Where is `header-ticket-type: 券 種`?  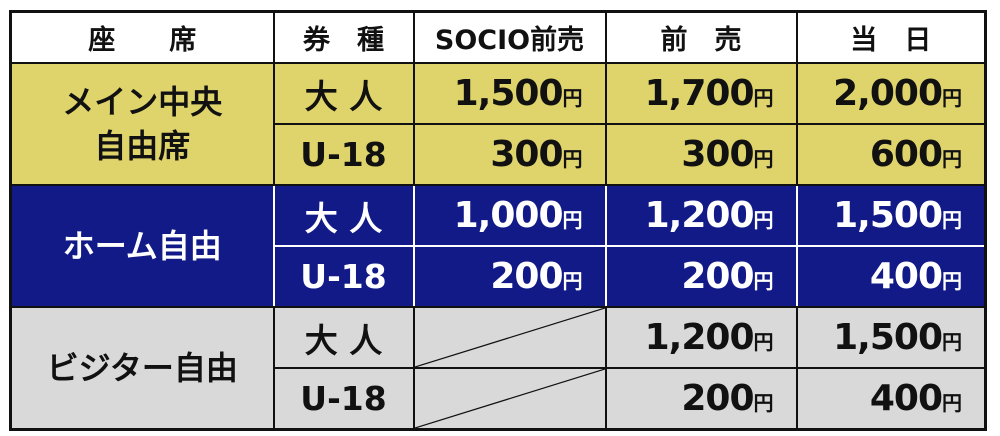 header-ticket-type: 券 種 is located at coordinates (343, 37).